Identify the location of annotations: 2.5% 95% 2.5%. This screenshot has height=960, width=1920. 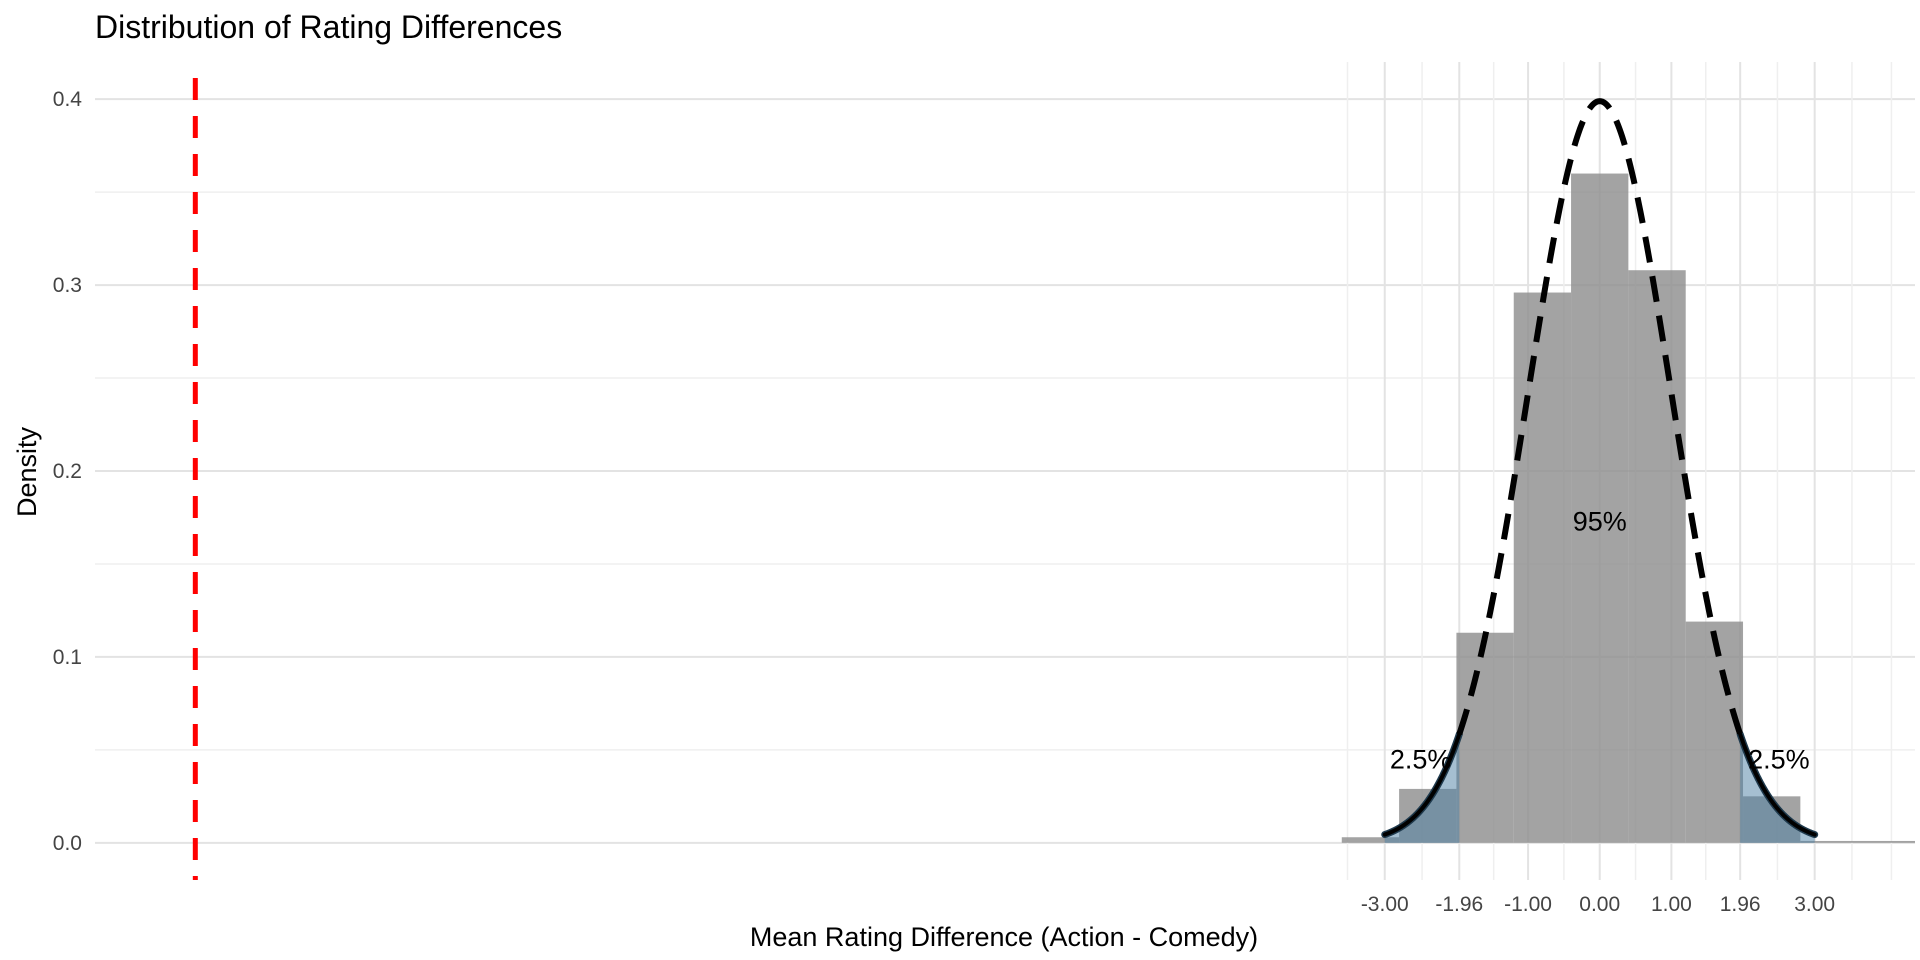
(1600, 640).